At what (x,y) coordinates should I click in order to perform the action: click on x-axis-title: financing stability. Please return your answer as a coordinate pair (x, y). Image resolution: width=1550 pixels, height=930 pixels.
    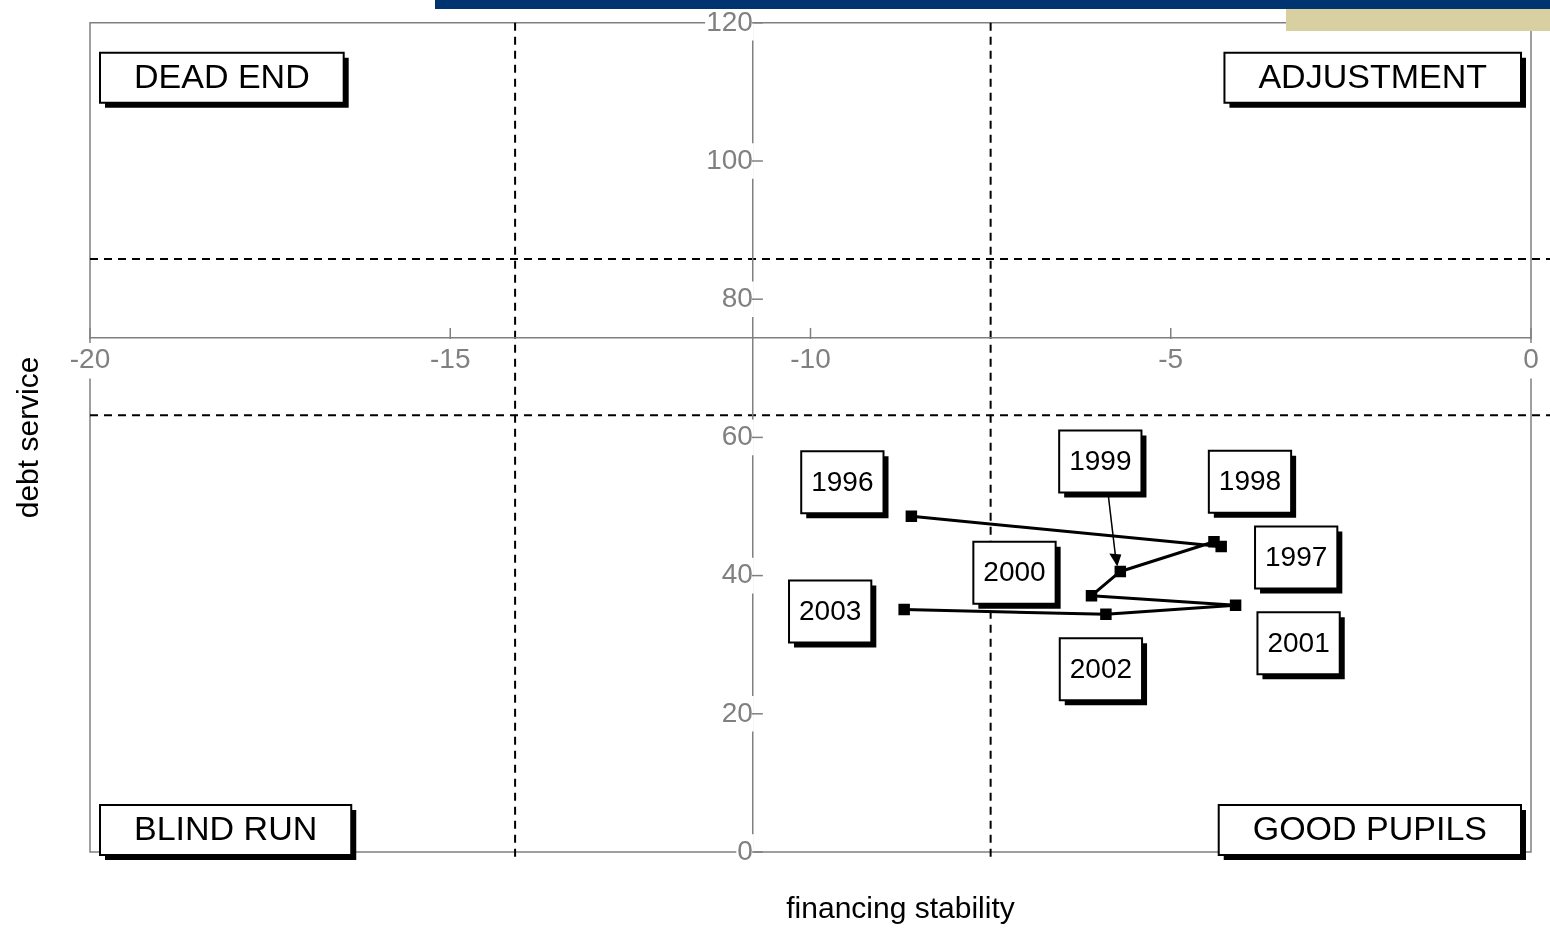
    Looking at the image, I should click on (900, 908).